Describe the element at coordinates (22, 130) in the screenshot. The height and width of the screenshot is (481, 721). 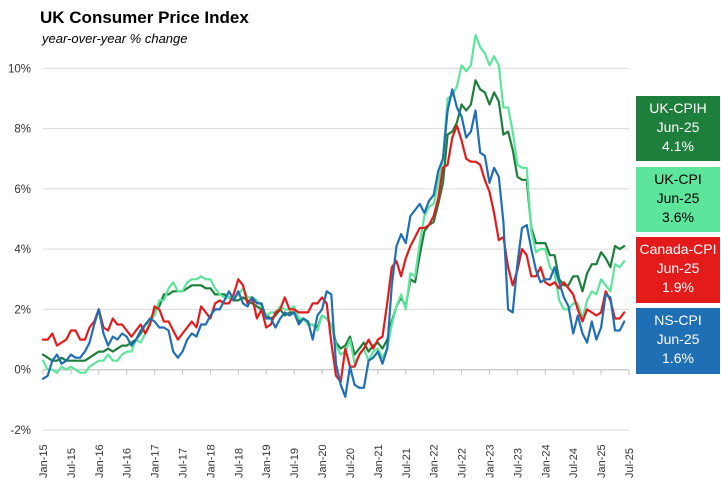
I see `y-tick-label: 8%` at that location.